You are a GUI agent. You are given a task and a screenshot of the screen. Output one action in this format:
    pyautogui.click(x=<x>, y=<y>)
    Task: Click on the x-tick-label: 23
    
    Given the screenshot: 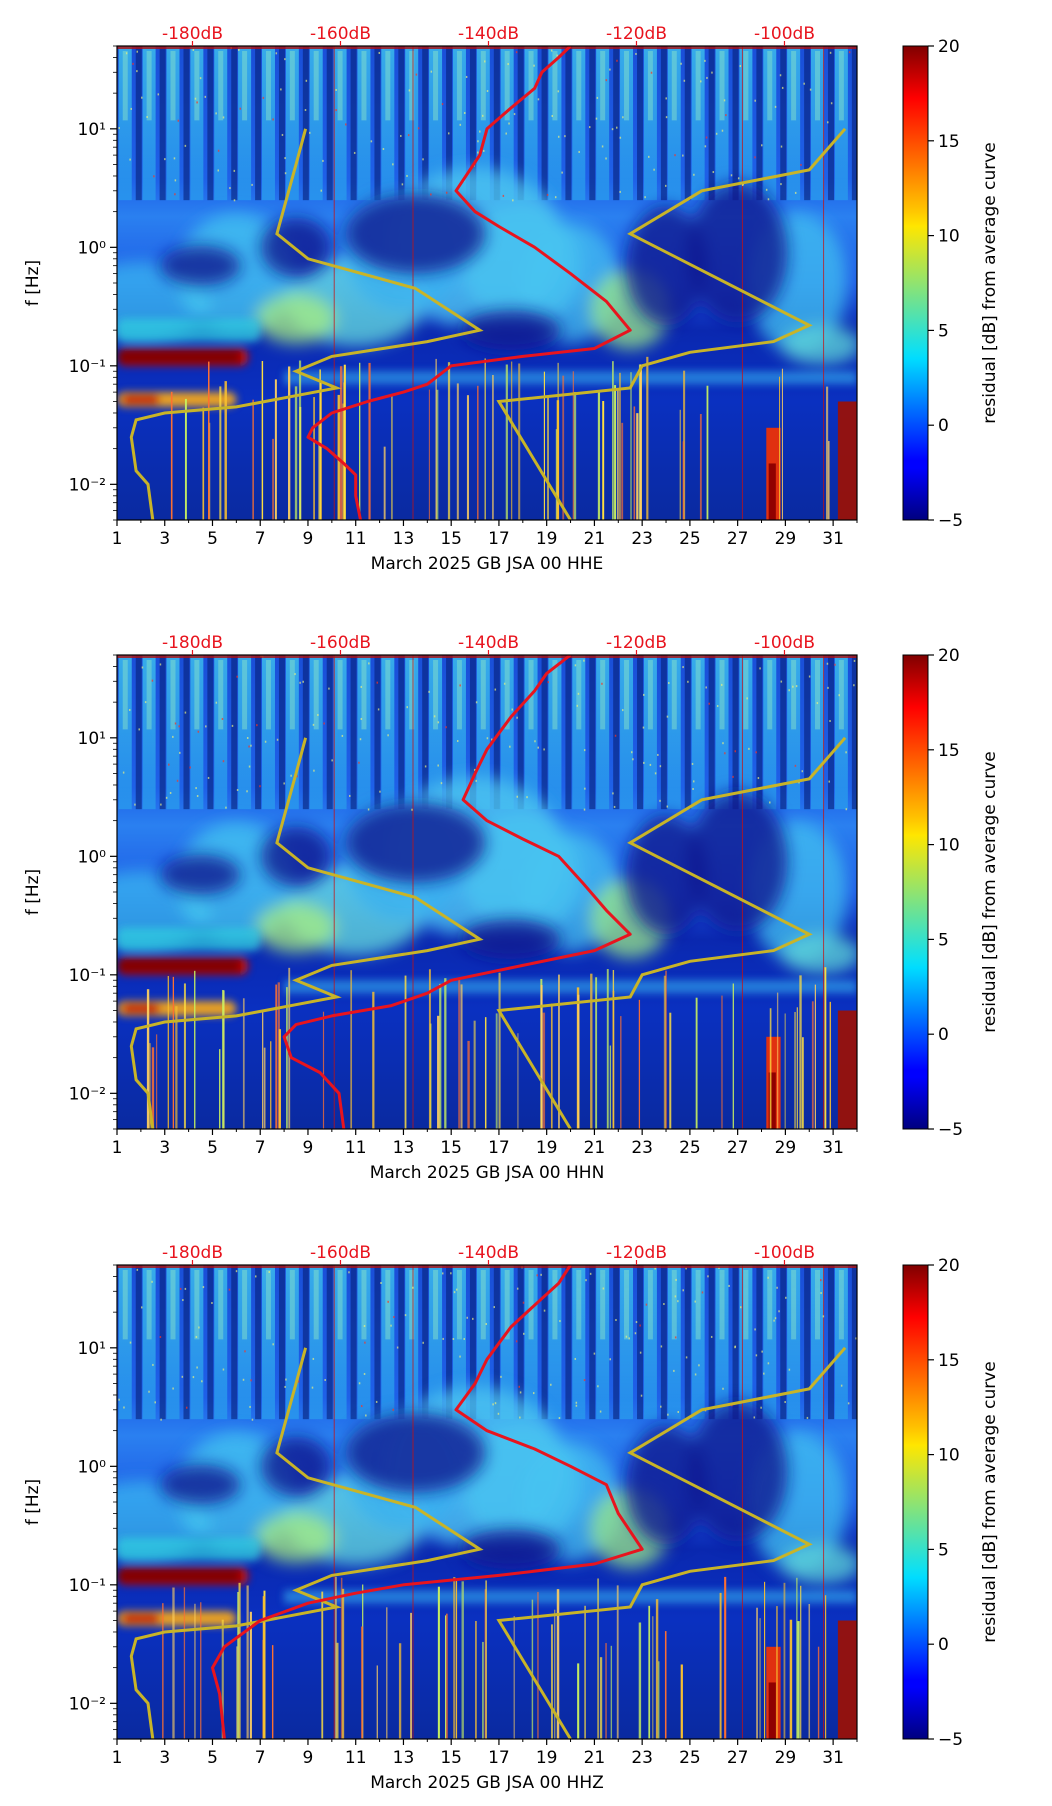 What is the action you would take?
    pyautogui.click(x=642, y=1758)
    